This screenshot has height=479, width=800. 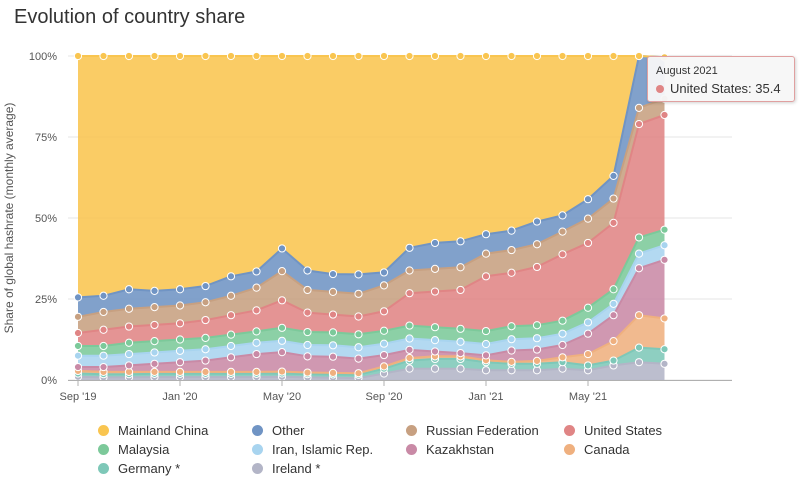 What do you see at coordinates (660, 88) in the screenshot?
I see `tooltip-series-dot` at bounding box center [660, 88].